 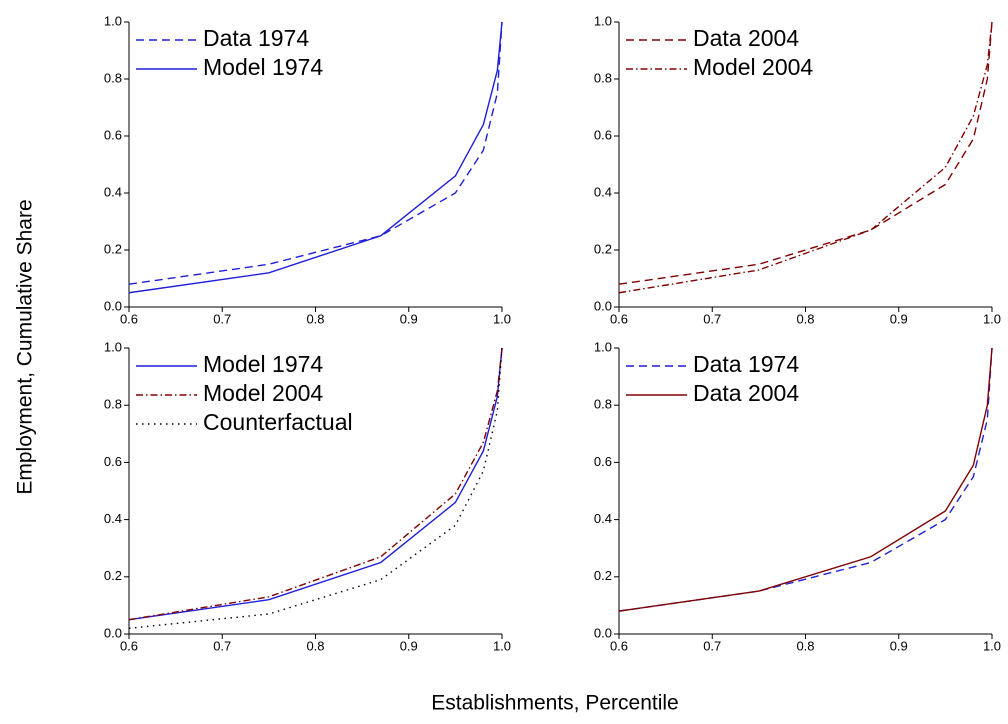 What do you see at coordinates (554, 703) in the screenshot?
I see `x-axis-label: Establishments, Percentile` at bounding box center [554, 703].